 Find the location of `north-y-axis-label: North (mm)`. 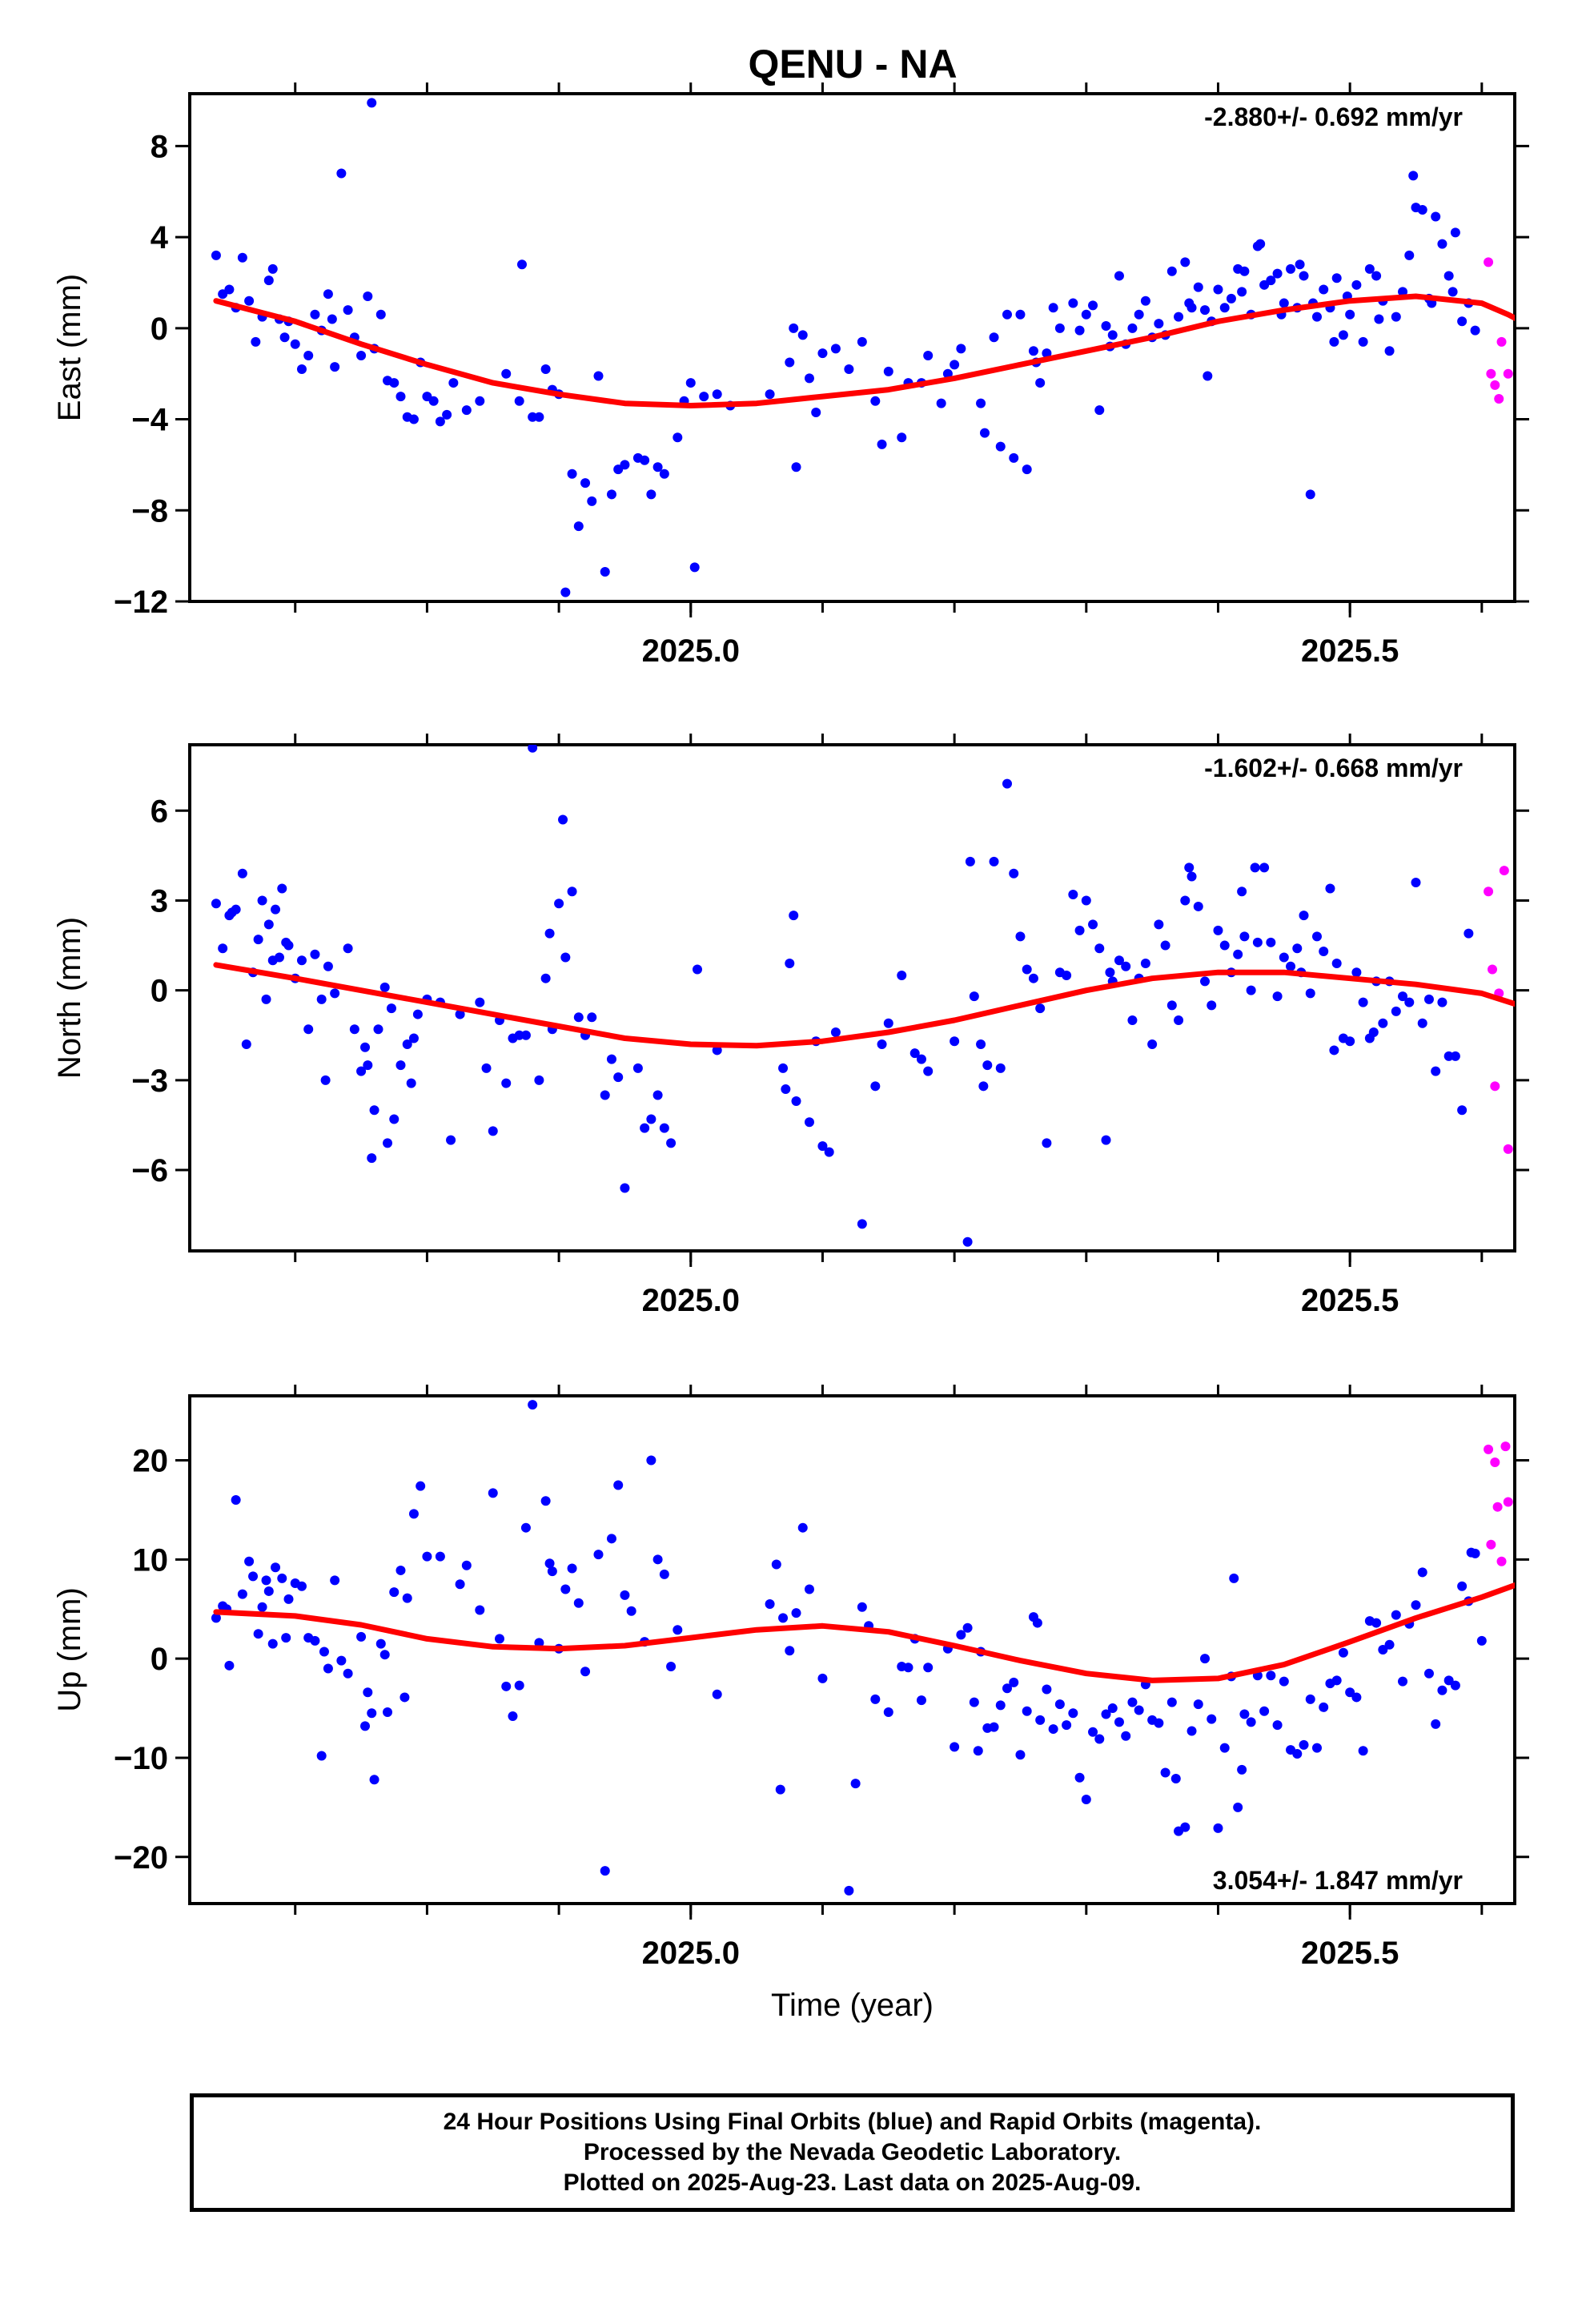

north-y-axis-label: North (mm) is located at coordinates (69, 998).